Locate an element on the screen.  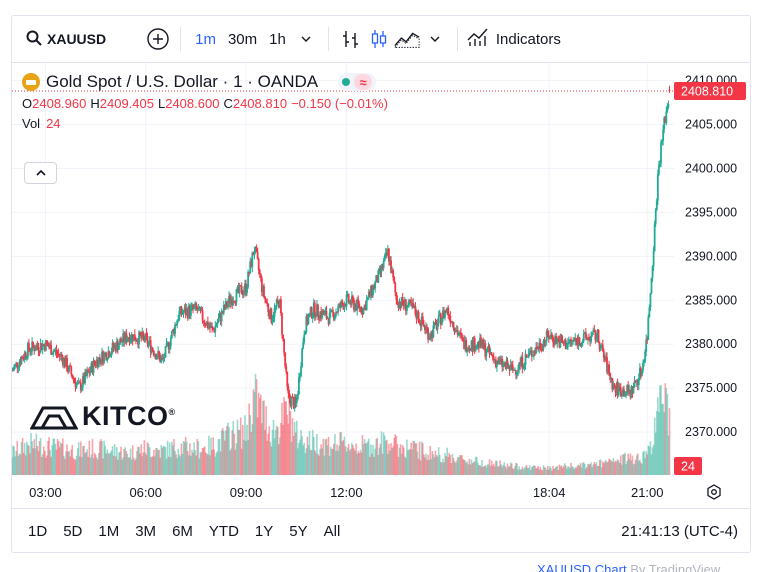
attribution-link: XAUUSD Chart is located at coordinates (582, 567).